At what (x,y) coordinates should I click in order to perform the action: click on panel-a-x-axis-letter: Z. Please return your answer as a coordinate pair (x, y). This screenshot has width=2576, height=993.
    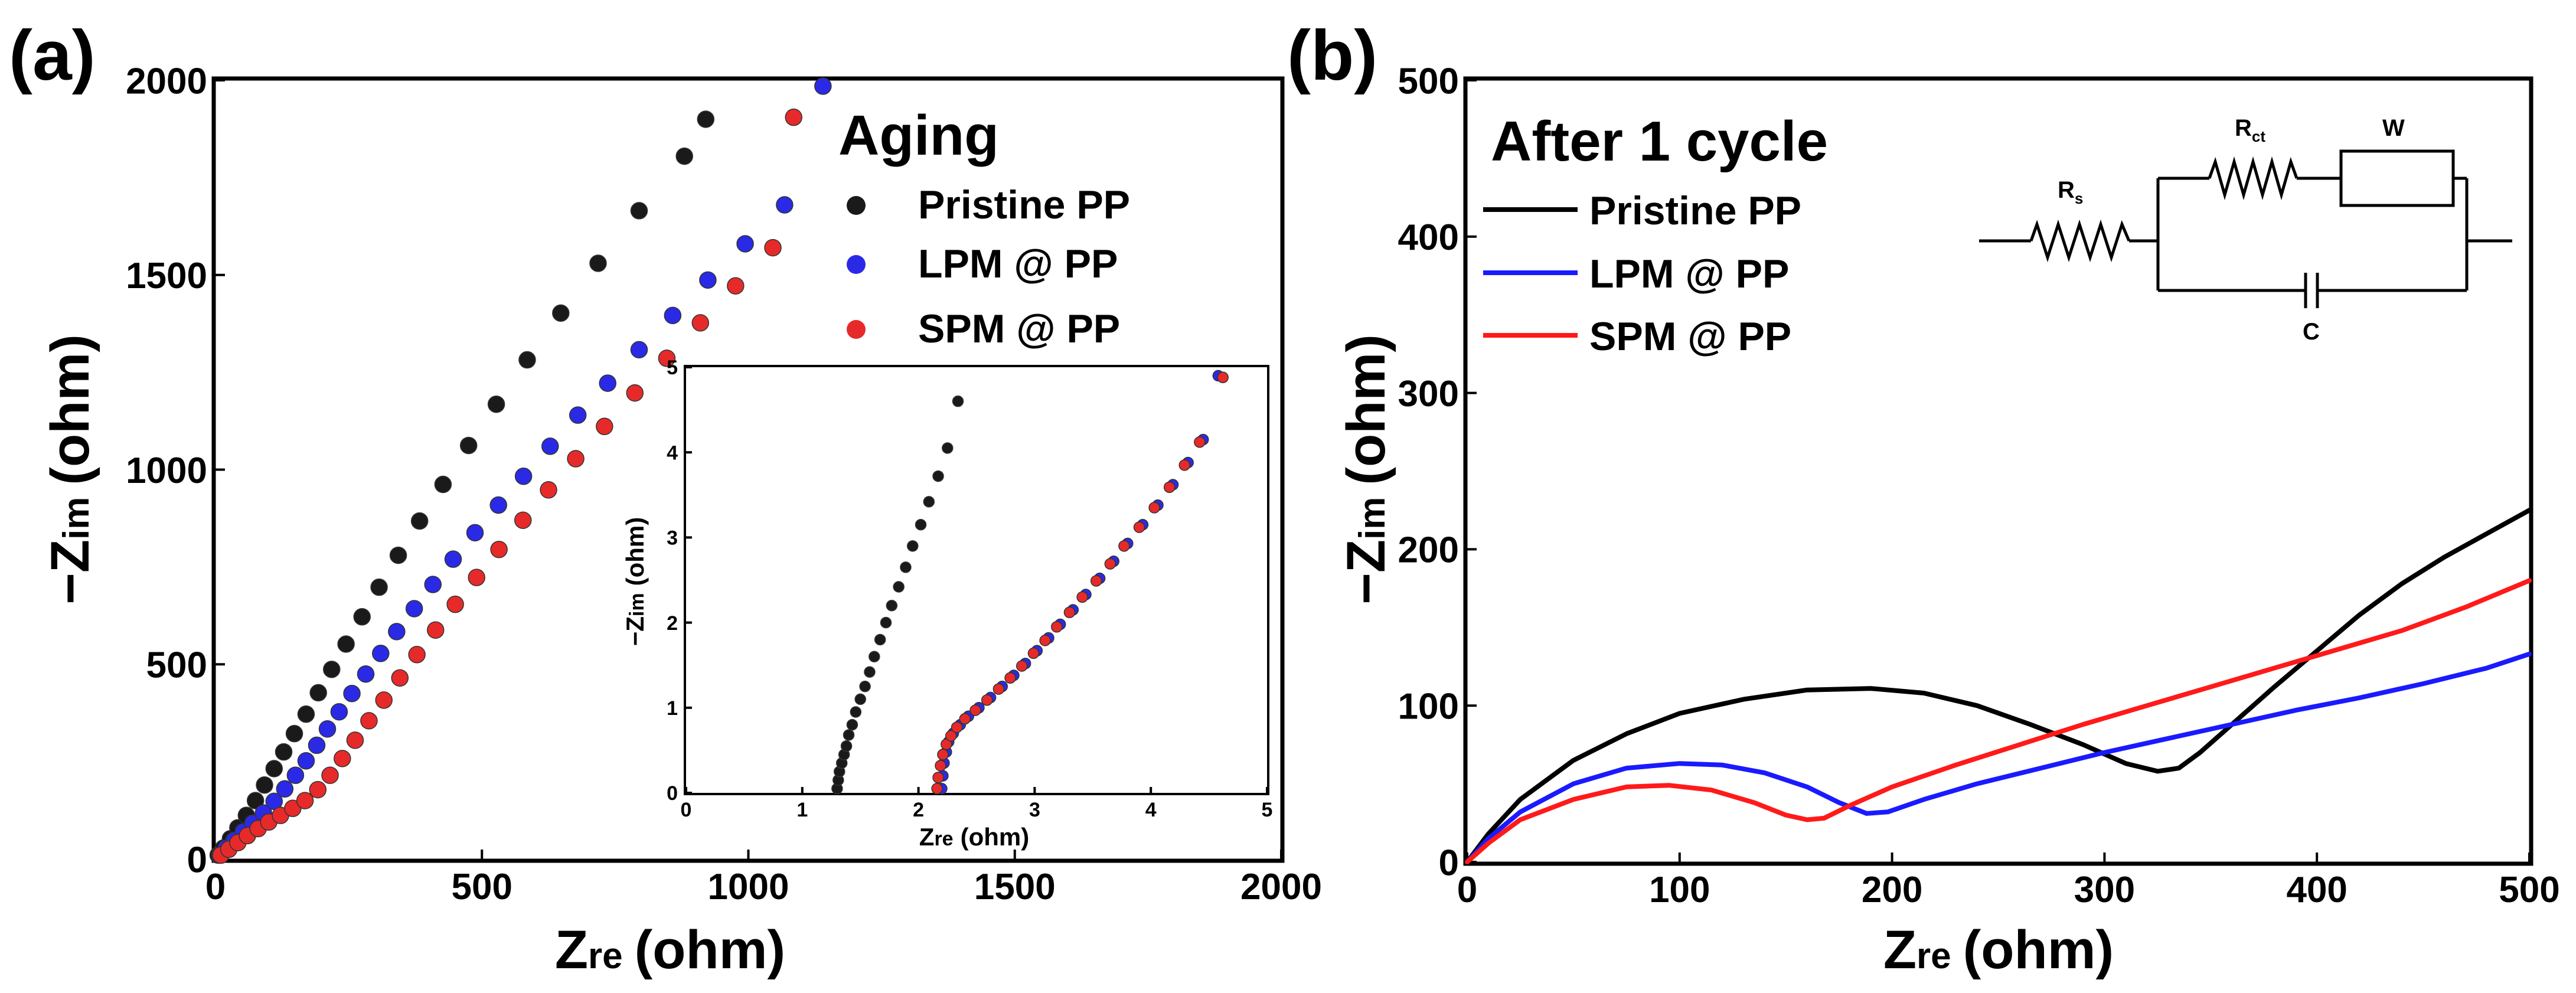
    Looking at the image, I should click on (571, 950).